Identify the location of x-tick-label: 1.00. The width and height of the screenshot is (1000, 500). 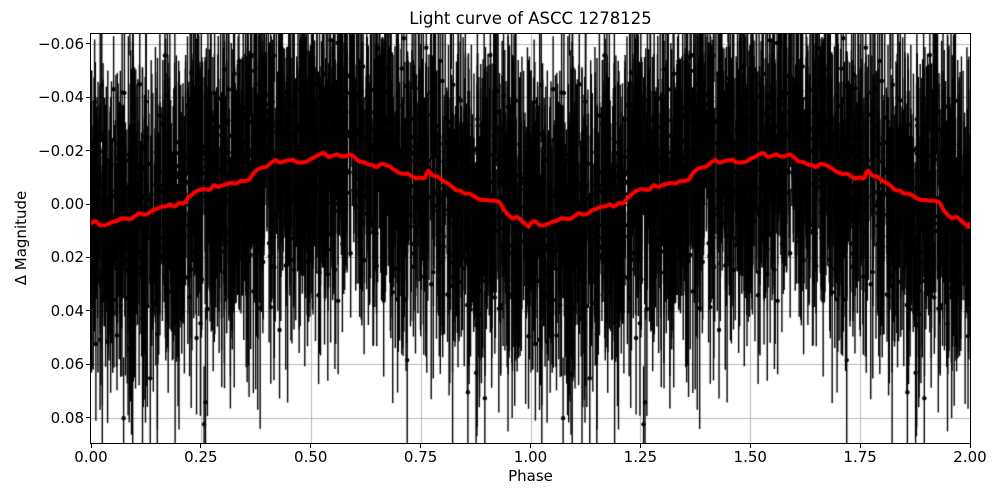
(530, 457).